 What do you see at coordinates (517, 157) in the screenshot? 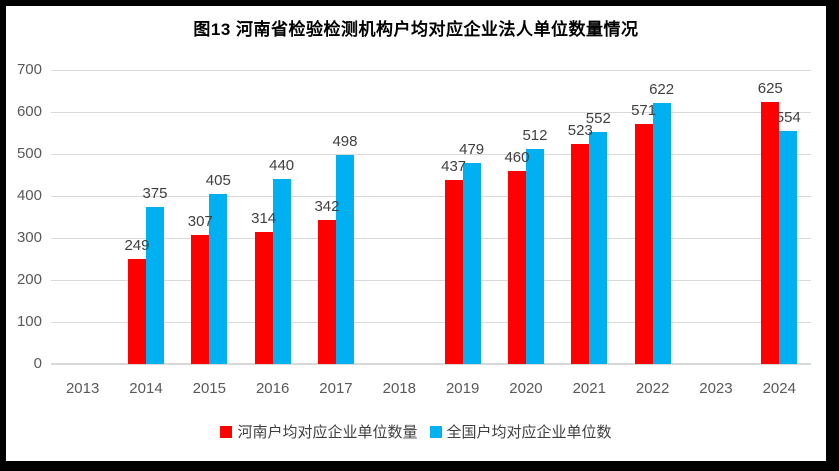
I see `bar-label-henan-2020: 460` at bounding box center [517, 157].